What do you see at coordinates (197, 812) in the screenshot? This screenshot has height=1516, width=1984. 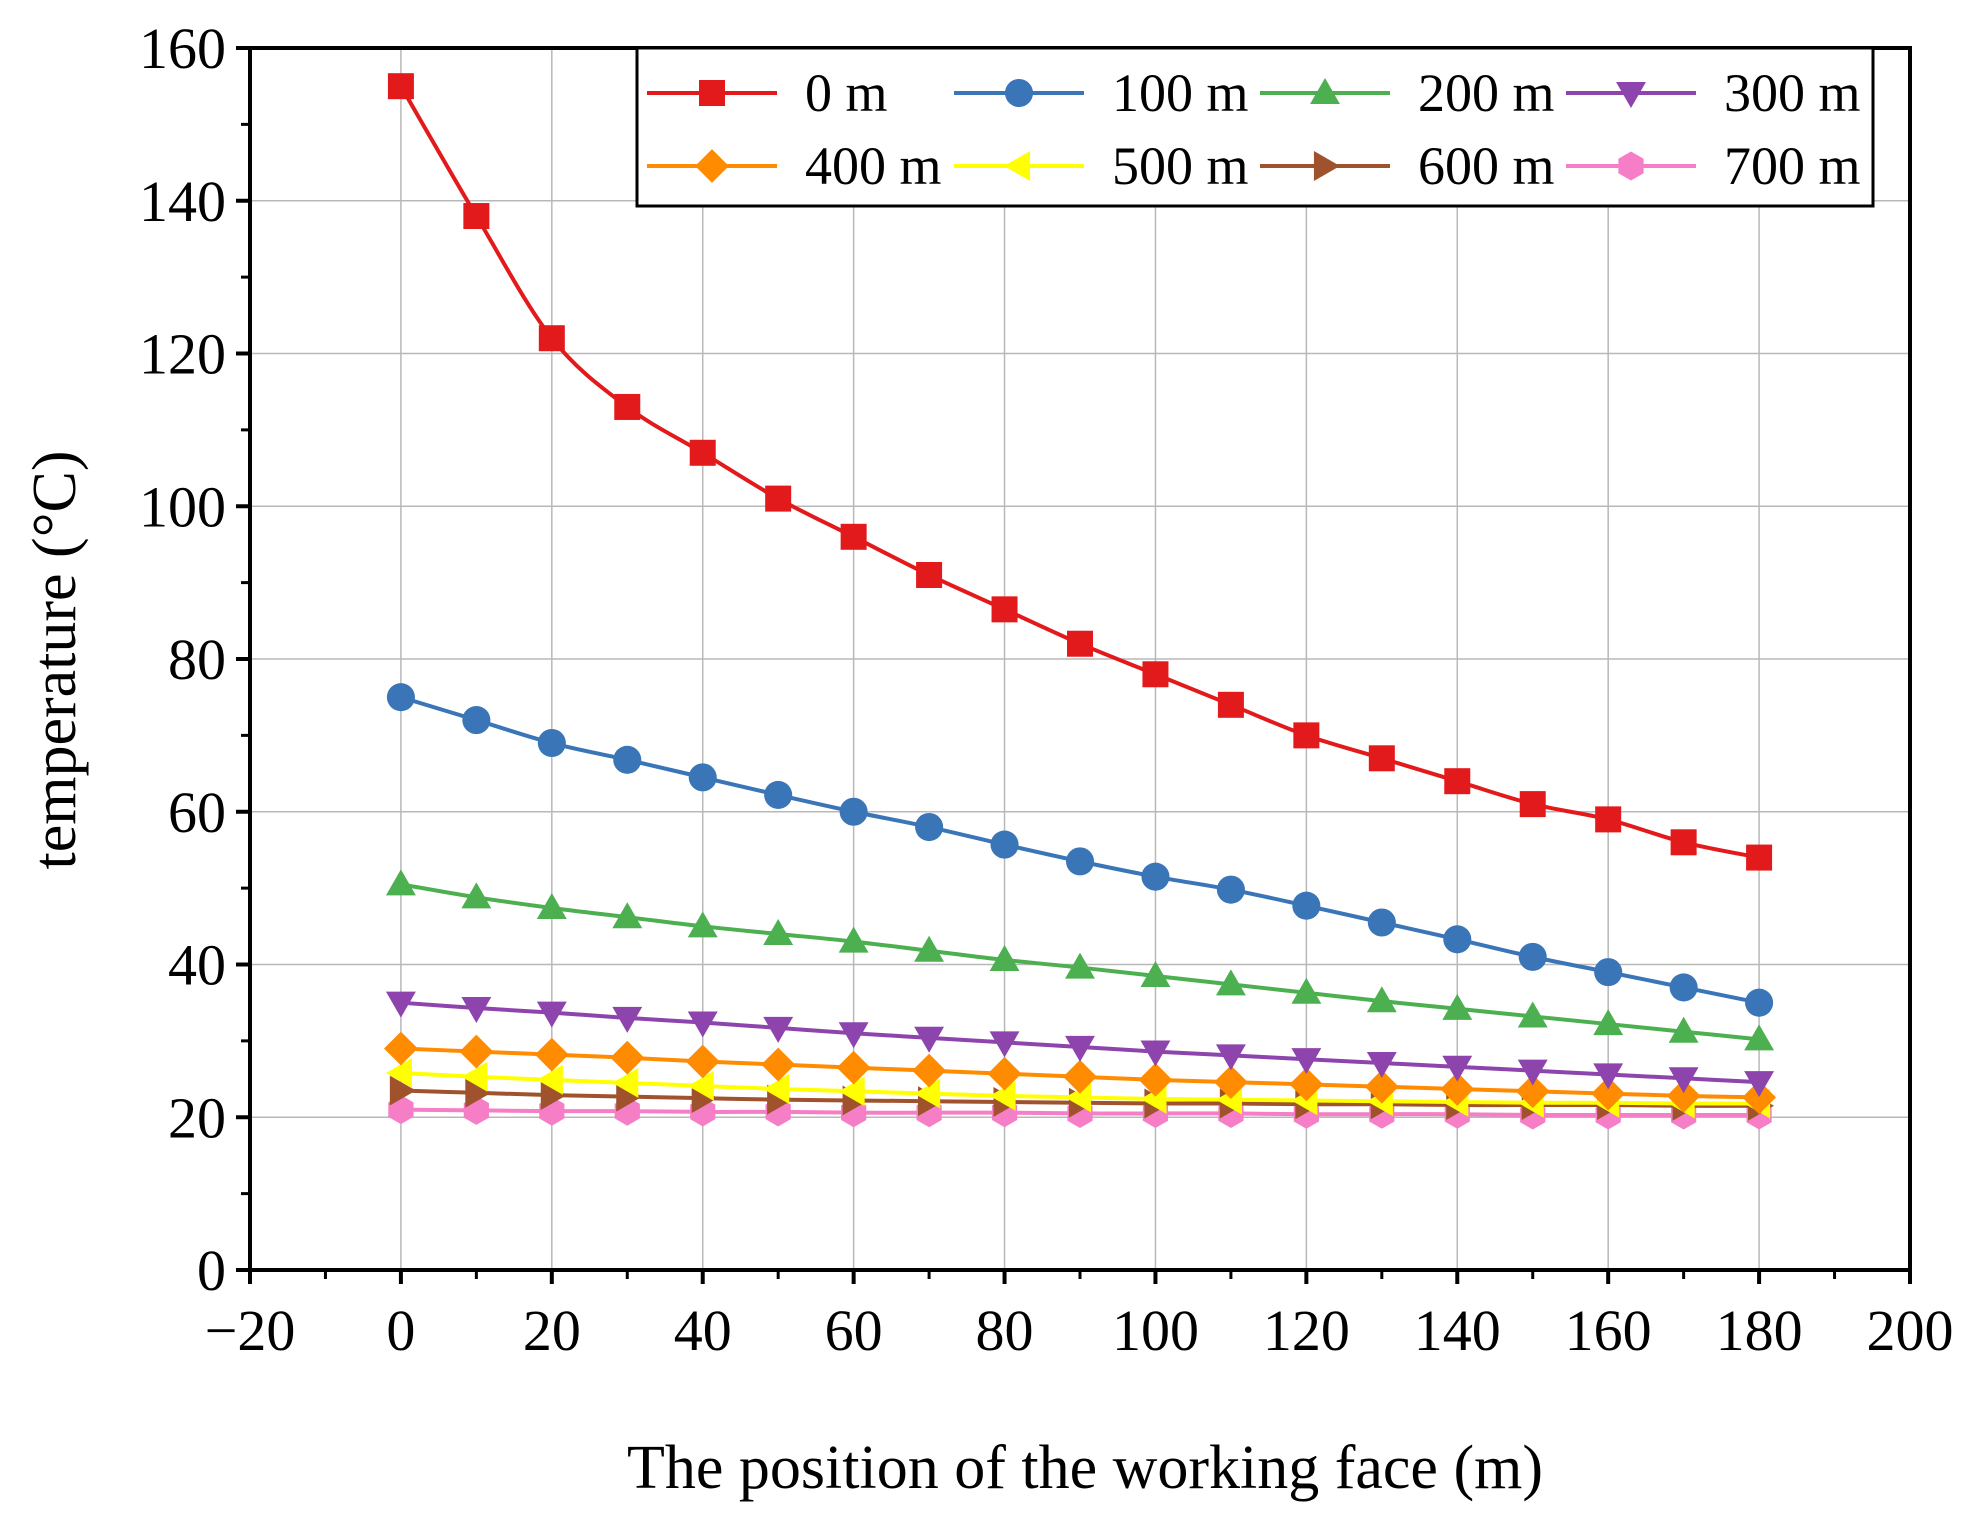 I see `y-tick-label: 60` at bounding box center [197, 812].